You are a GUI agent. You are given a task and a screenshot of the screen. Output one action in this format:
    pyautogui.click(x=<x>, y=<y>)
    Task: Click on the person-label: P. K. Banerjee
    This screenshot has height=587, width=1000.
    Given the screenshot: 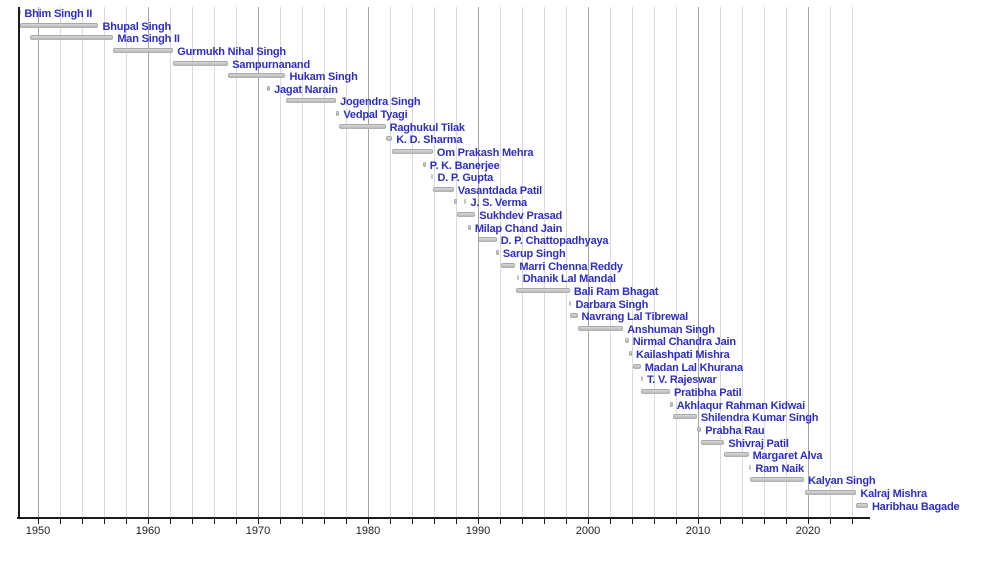 What is the action you would take?
    pyautogui.click(x=464, y=165)
    